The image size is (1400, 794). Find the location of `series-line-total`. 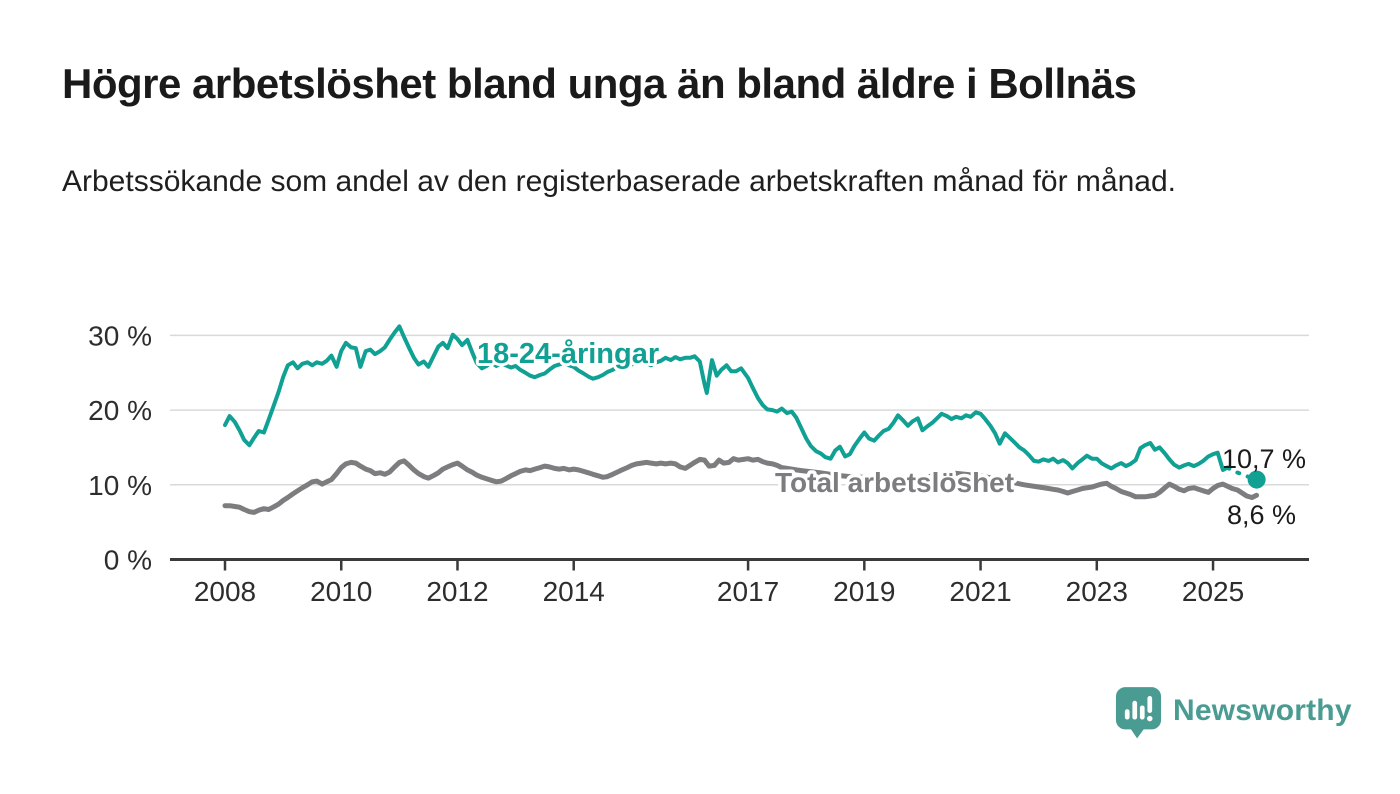

series-line-total is located at coordinates (741, 485).